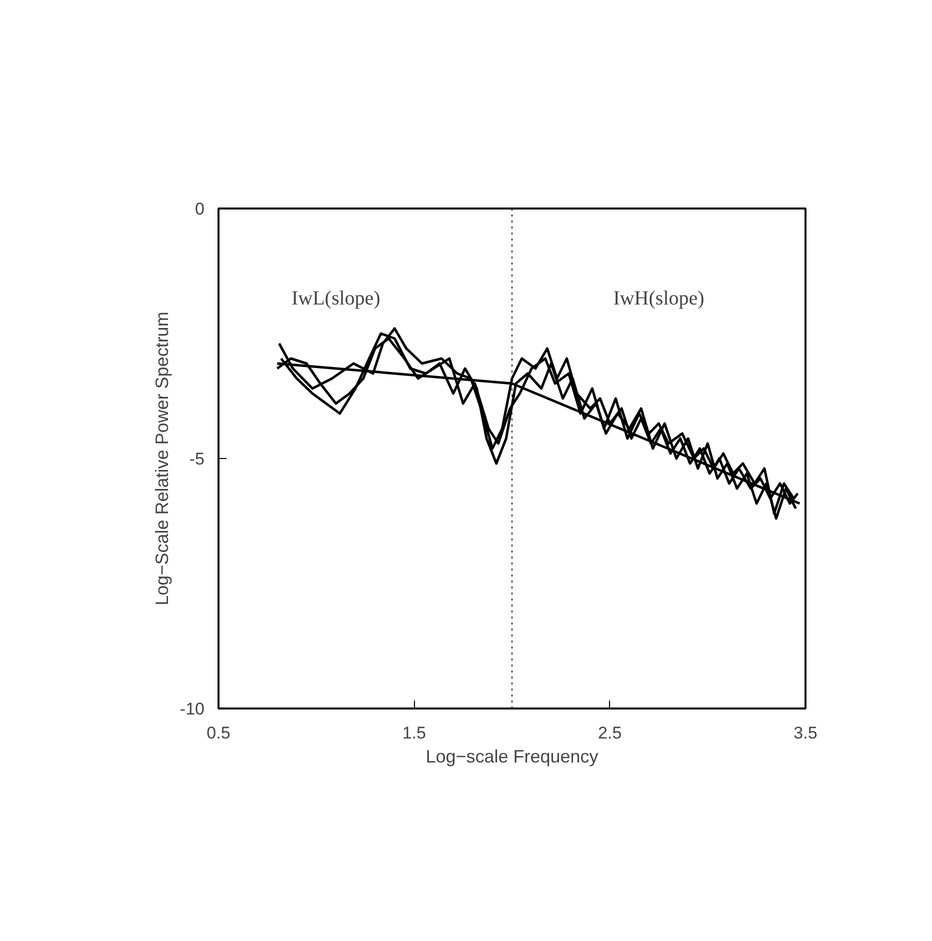 This screenshot has width=932, height=941. What do you see at coordinates (162, 459) in the screenshot?
I see `y-axis-title: Log−Scale Relative Power Spectrum` at bounding box center [162, 459].